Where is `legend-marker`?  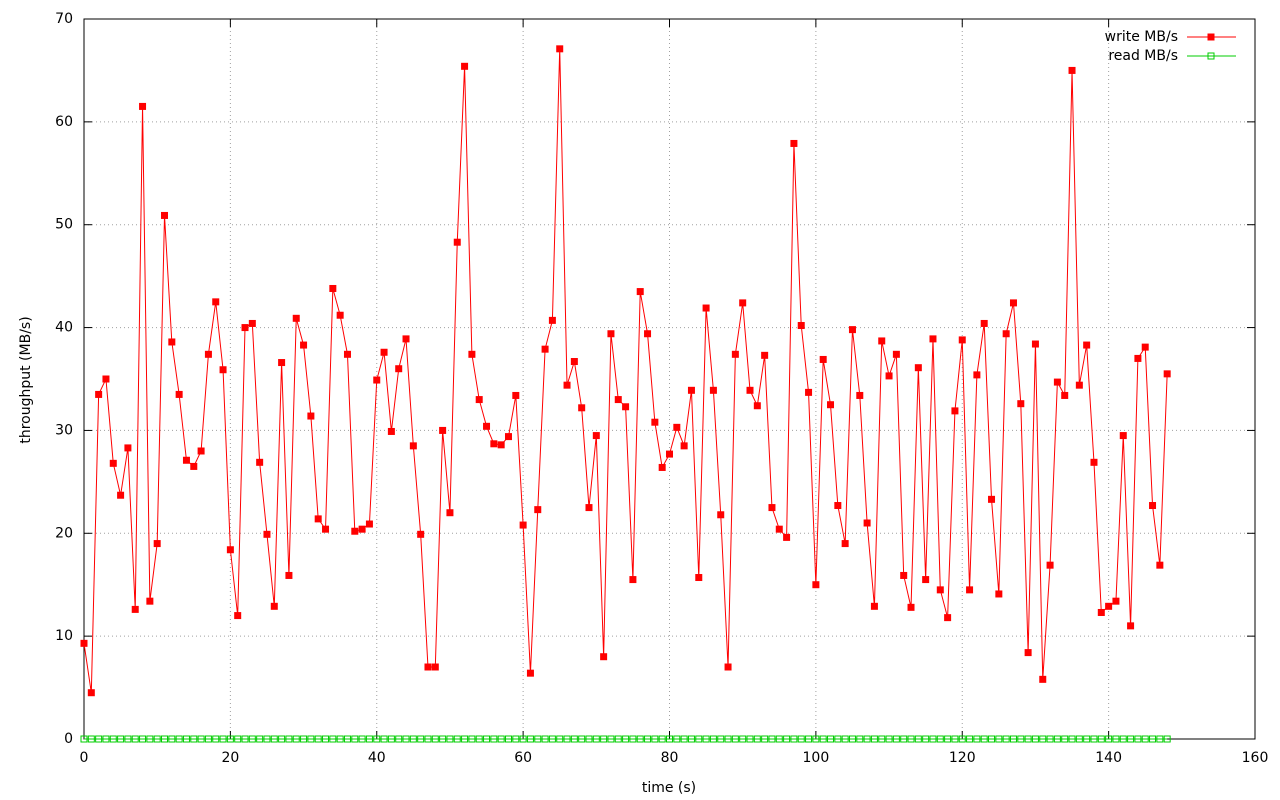
legend-marker is located at coordinates (1211, 56).